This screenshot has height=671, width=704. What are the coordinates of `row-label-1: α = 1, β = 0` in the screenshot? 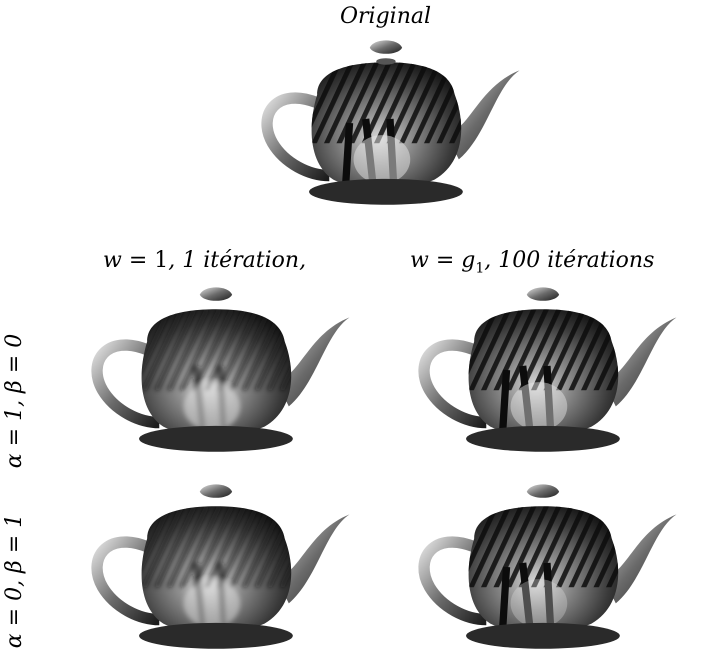 It's located at (14, 401).